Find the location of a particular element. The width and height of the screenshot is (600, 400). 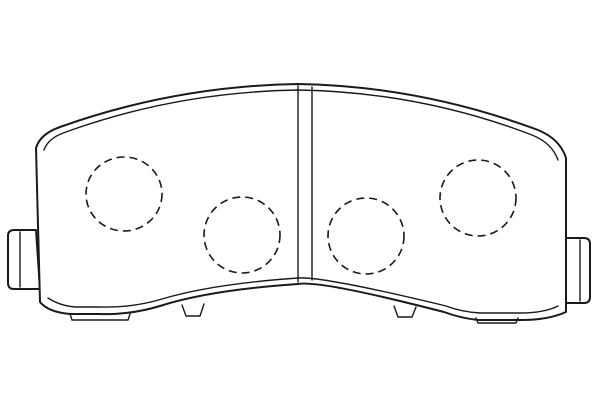

bottom-right-notch is located at coordinates (405, 311).